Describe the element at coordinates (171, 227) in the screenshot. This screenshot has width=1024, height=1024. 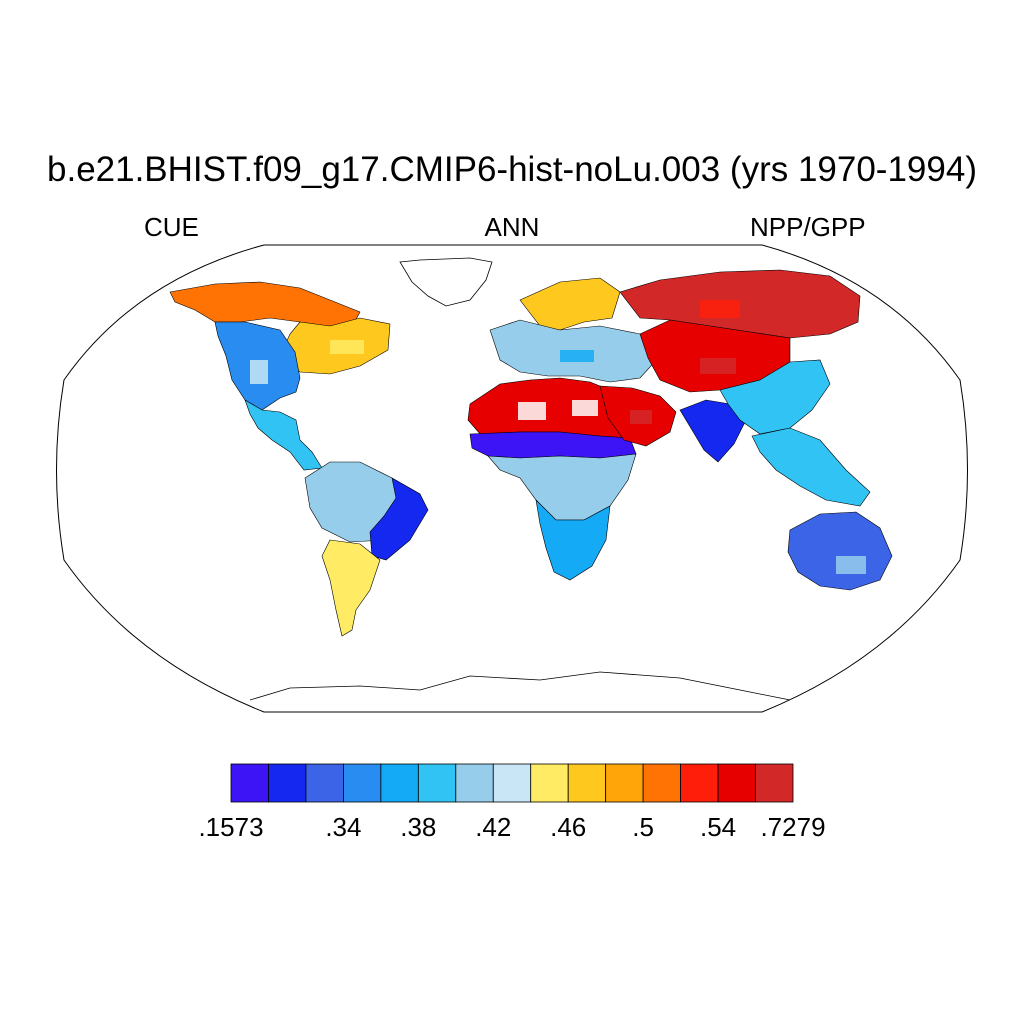
I see `left-string: CUE` at that location.